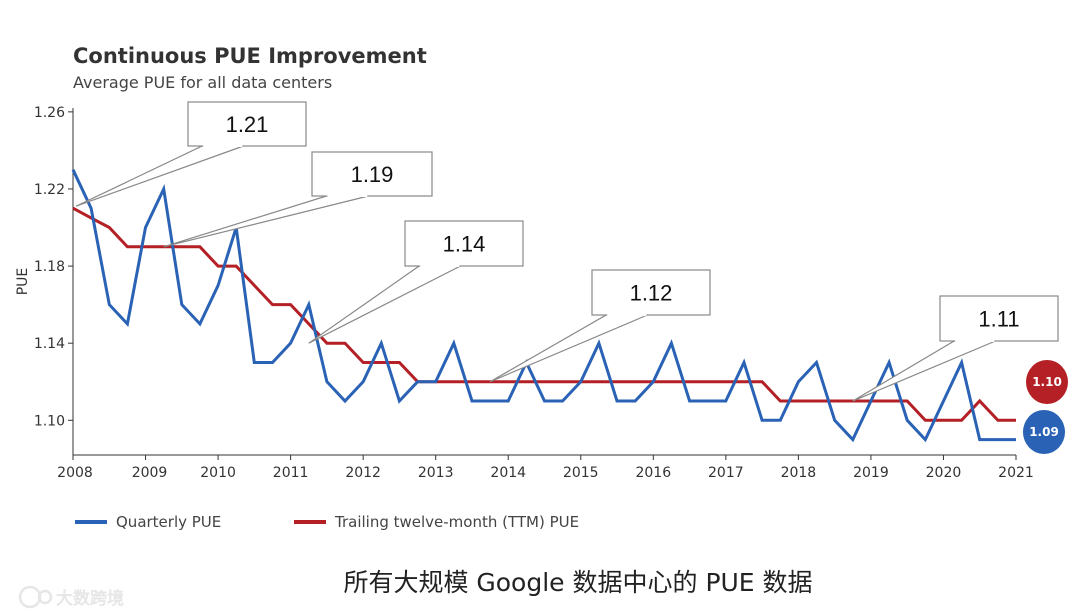 The width and height of the screenshot is (1080, 616). What do you see at coordinates (49, 190) in the screenshot?
I see `y-tick-label: 1.22` at bounding box center [49, 190].